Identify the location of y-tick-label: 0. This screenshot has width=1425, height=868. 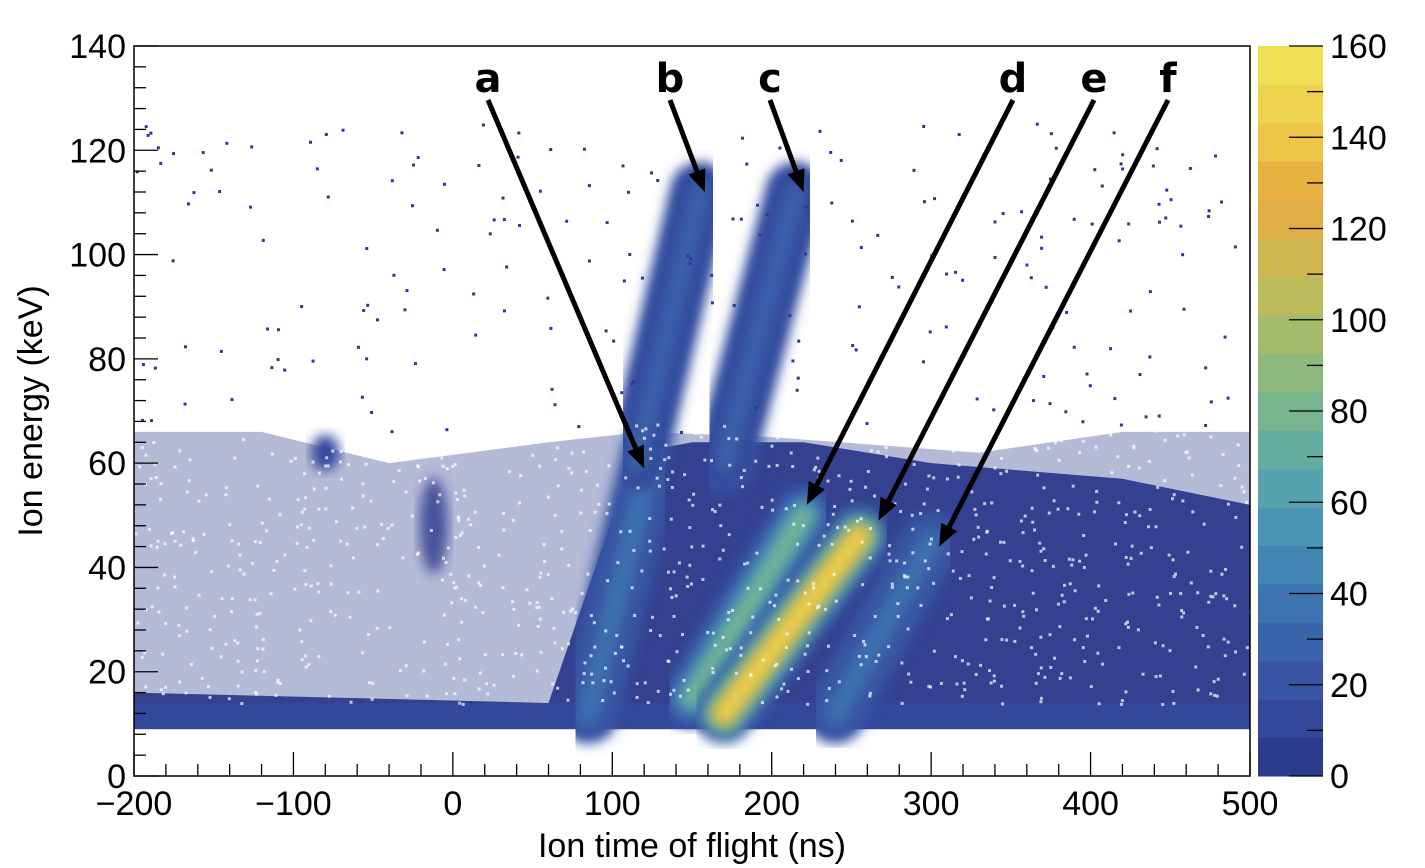
(116, 777).